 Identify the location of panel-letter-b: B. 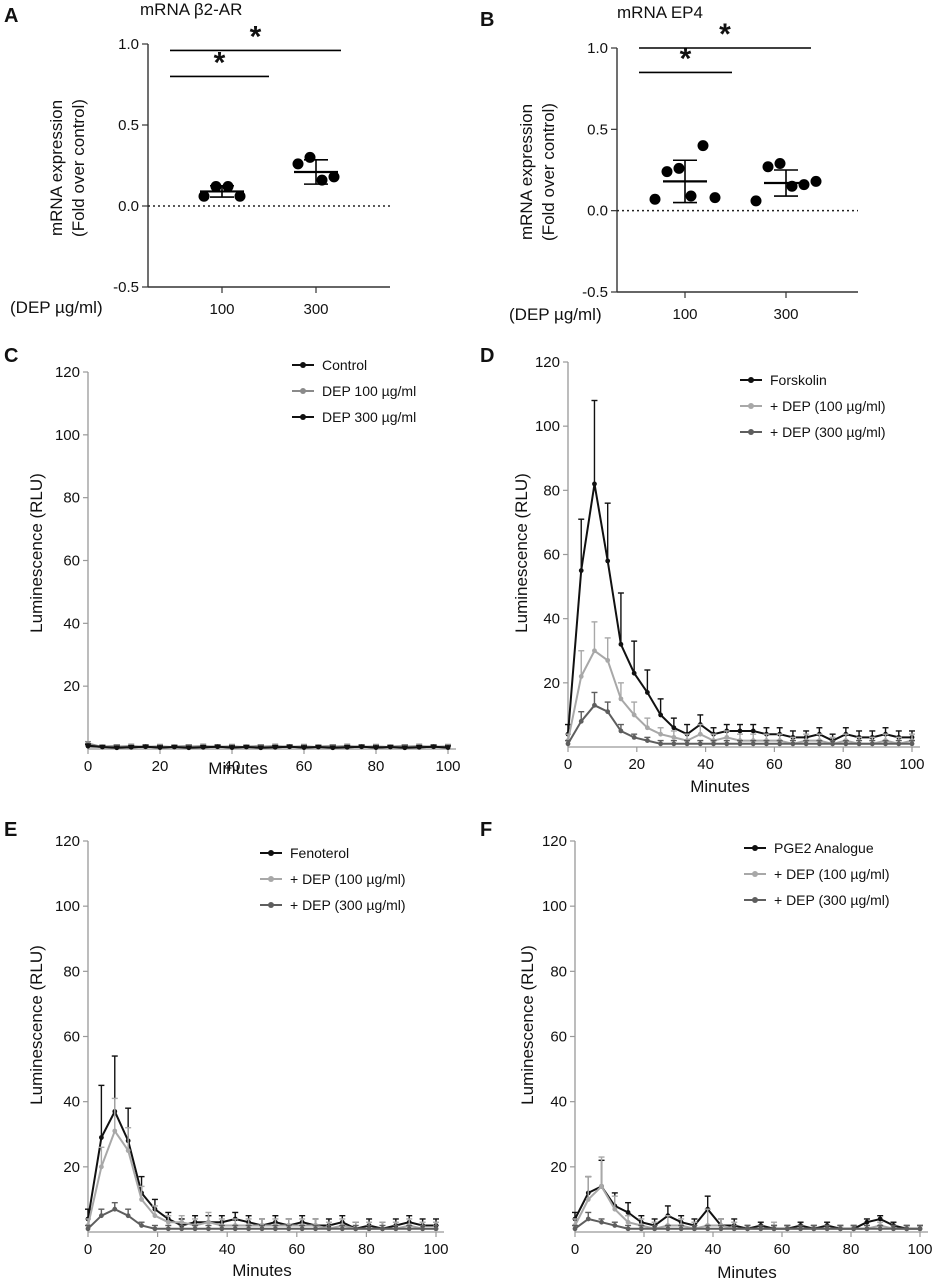
(487, 20).